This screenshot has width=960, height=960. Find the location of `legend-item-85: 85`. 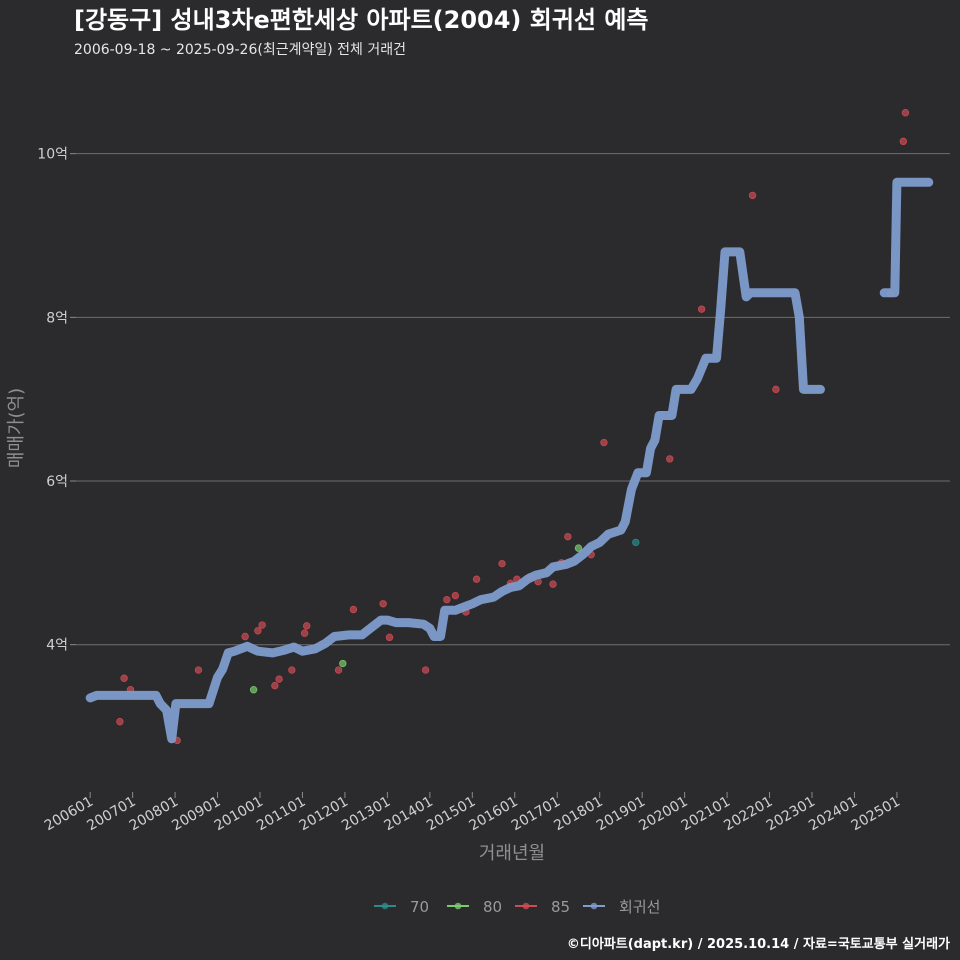

legend-item-85: 85 is located at coordinates (542, 907).